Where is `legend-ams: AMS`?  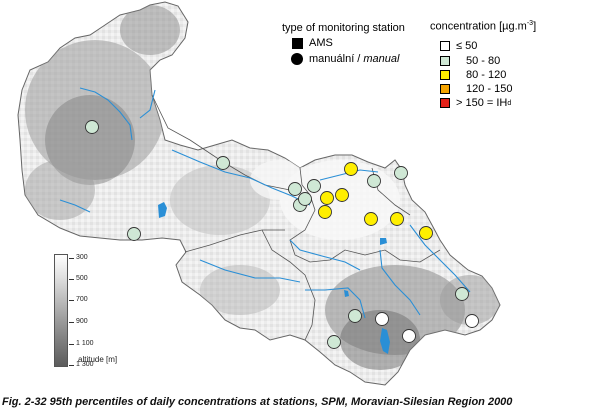 legend-ams: AMS is located at coordinates (312, 43).